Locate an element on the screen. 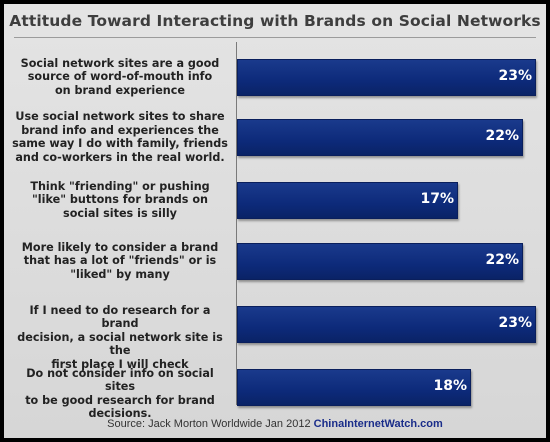 The image size is (550, 442). category-label-line: More likely to consider a brand is located at coordinates (120, 247).